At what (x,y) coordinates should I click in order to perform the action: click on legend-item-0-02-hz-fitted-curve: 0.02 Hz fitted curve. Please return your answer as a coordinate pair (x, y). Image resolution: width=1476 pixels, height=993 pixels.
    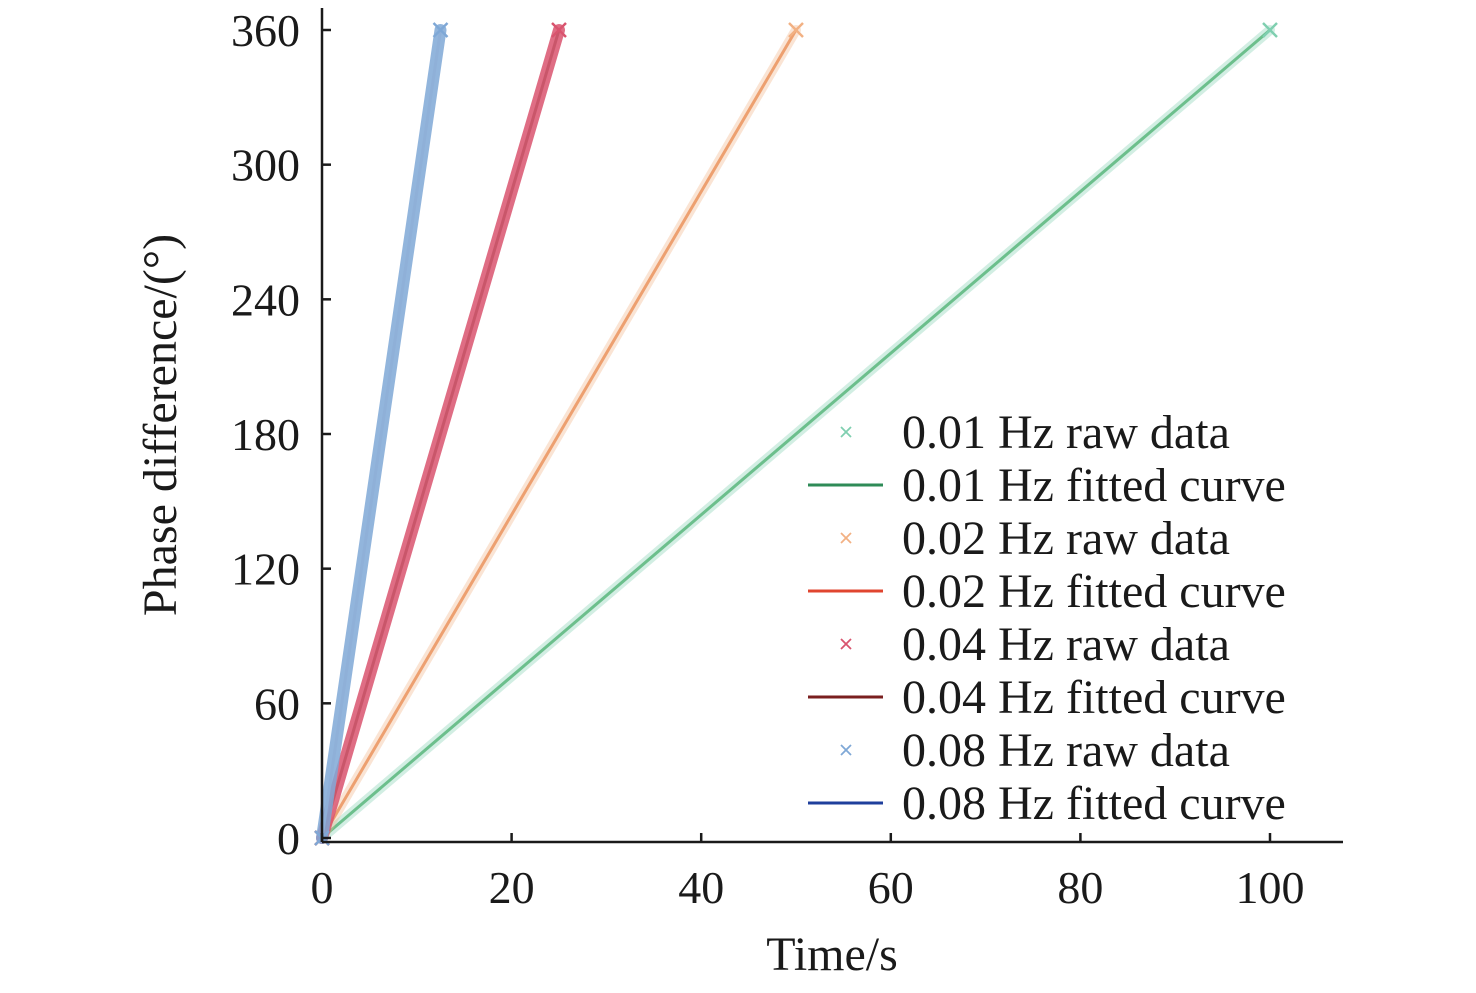
    Looking at the image, I should click on (1047, 591).